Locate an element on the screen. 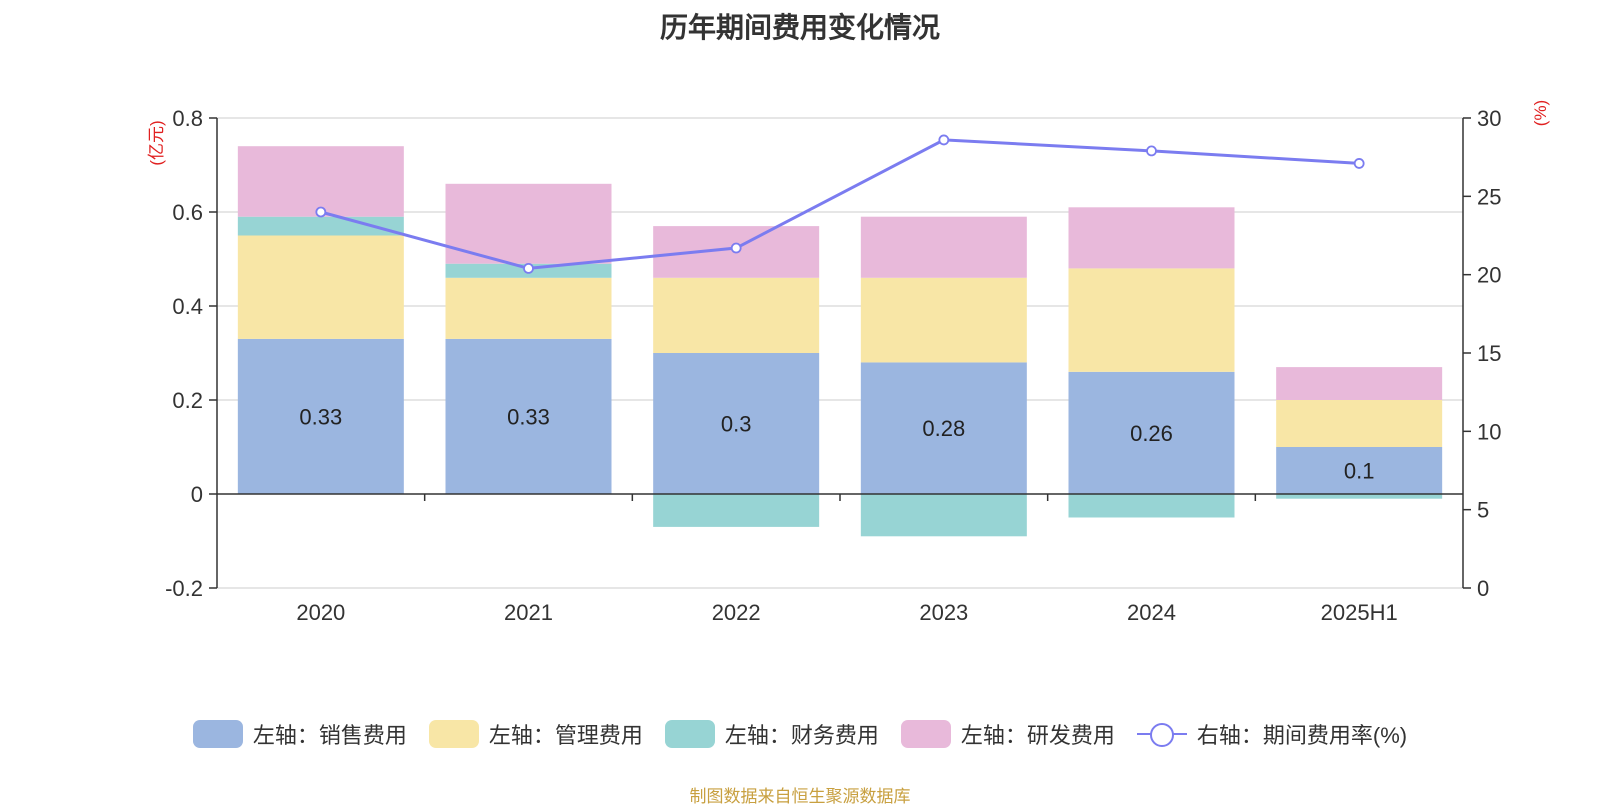 The image size is (1600, 807). data-labels: 0.33 0.33 0.3 0.28 0.26 0.1 is located at coordinates (836, 443).